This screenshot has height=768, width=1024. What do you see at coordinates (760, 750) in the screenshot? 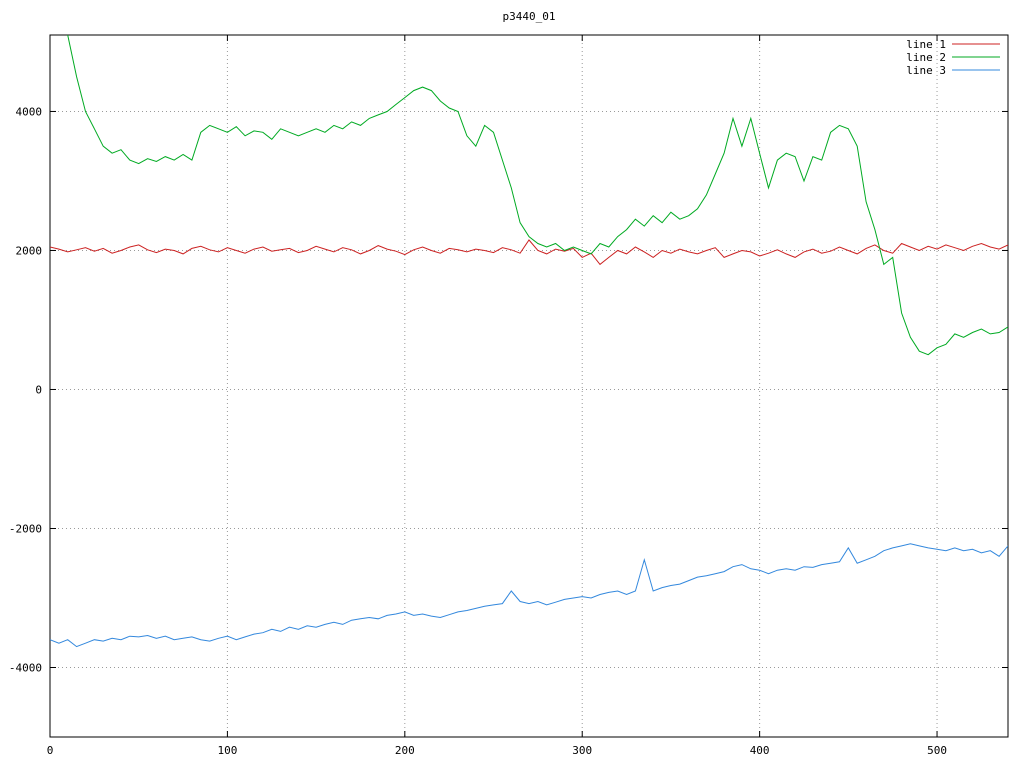
I see `x-tick-label: 400` at bounding box center [760, 750].